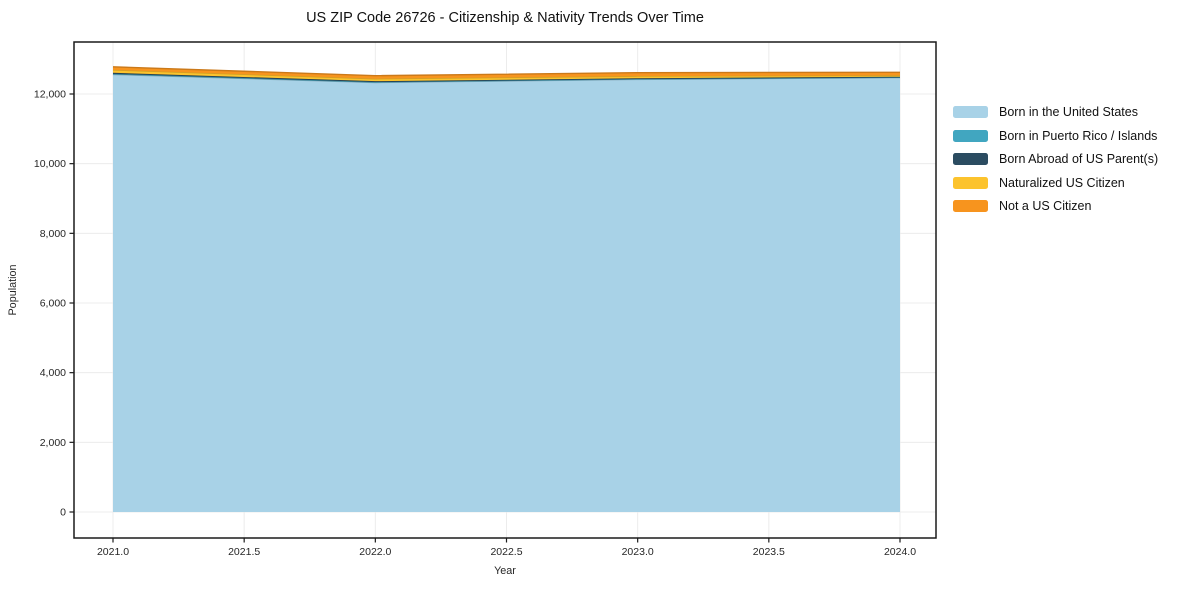 The height and width of the screenshot is (590, 1189). I want to click on y-axis-label: Population, so click(13, 289).